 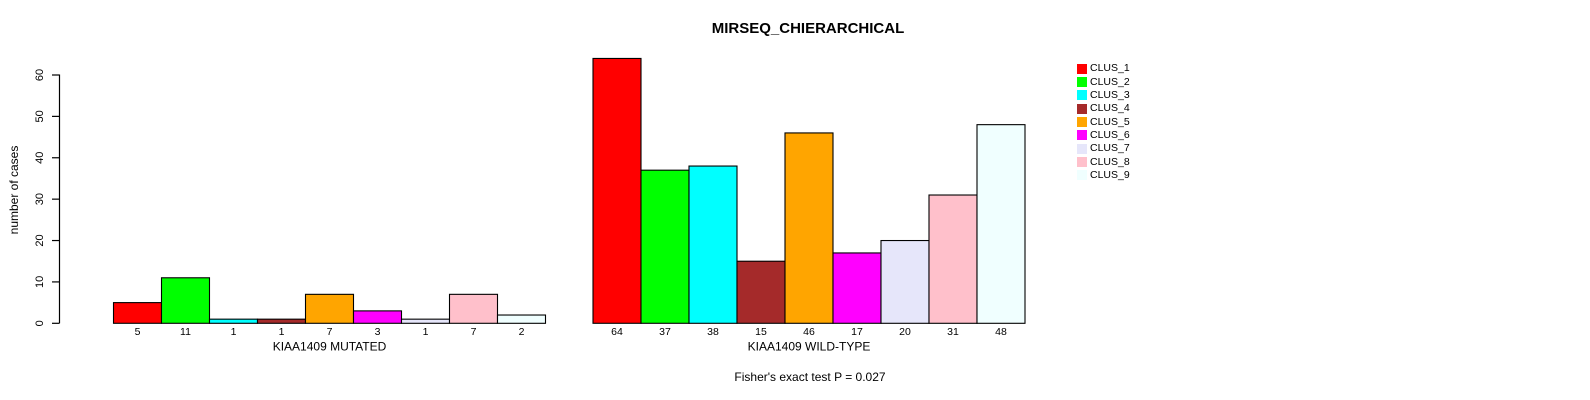 What do you see at coordinates (953, 259) in the screenshot?
I see `bar-clus_8-wildtype` at bounding box center [953, 259].